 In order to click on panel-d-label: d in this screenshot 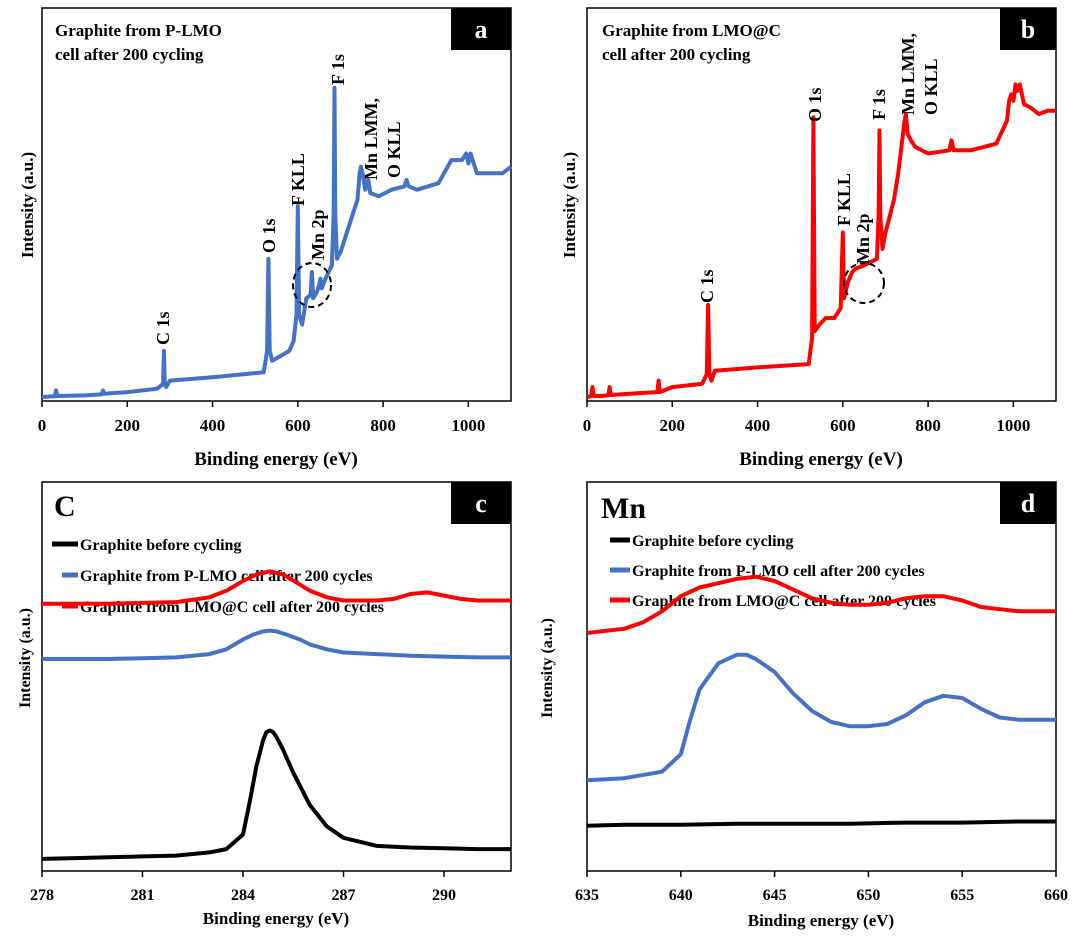, I will do `click(1028, 503)`.